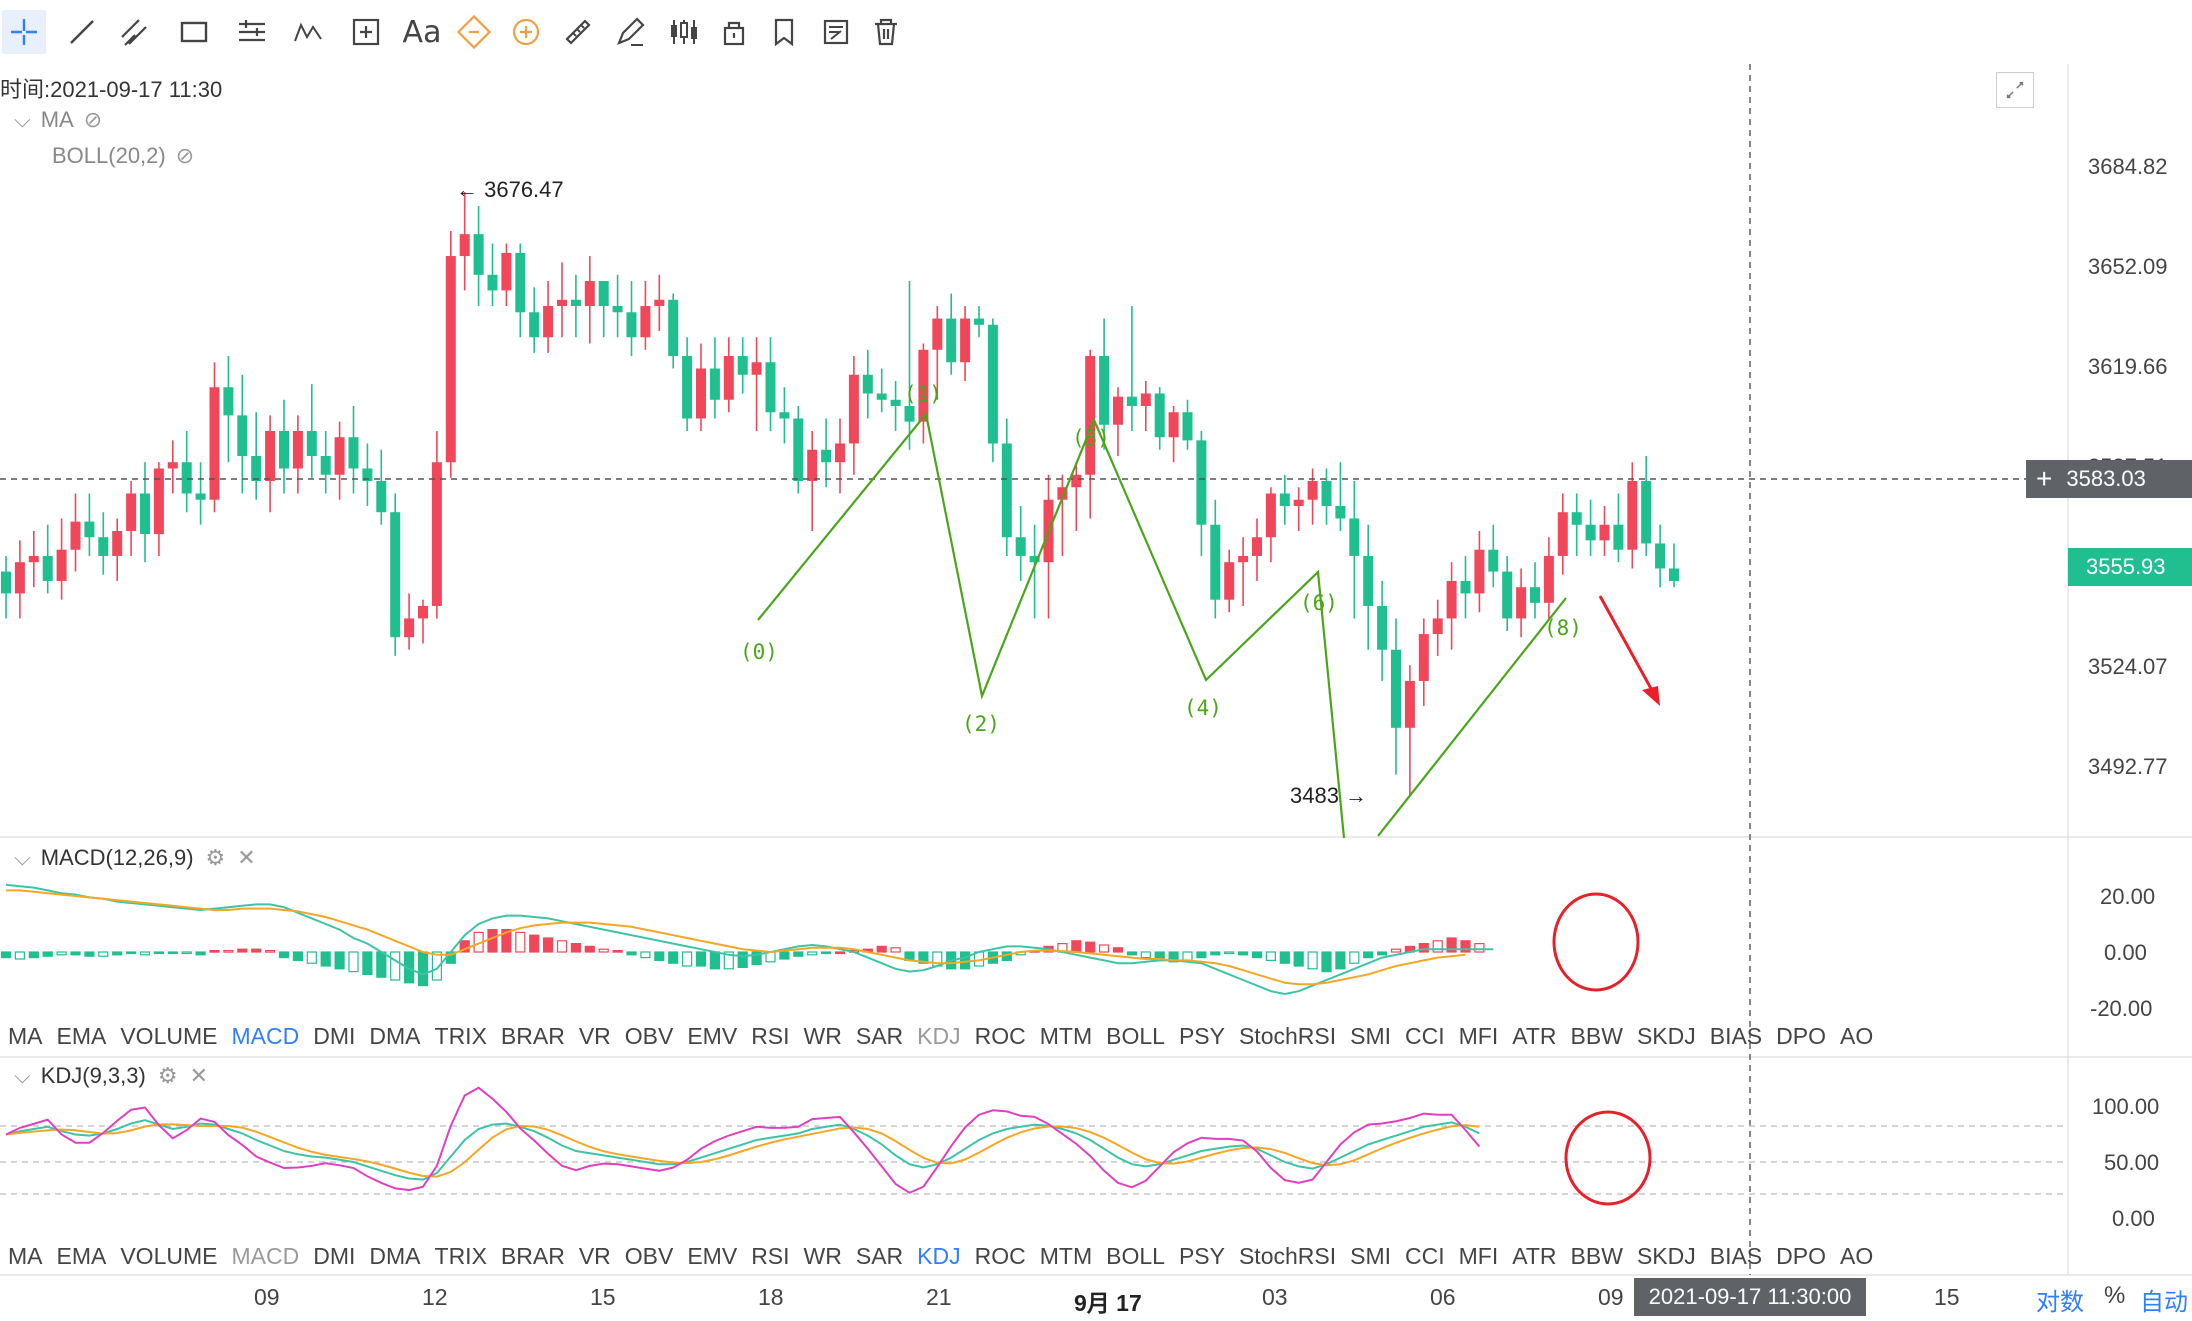 The image size is (2192, 1321). I want to click on kdj-row-tab-mtm: MTM, so click(1066, 1255).